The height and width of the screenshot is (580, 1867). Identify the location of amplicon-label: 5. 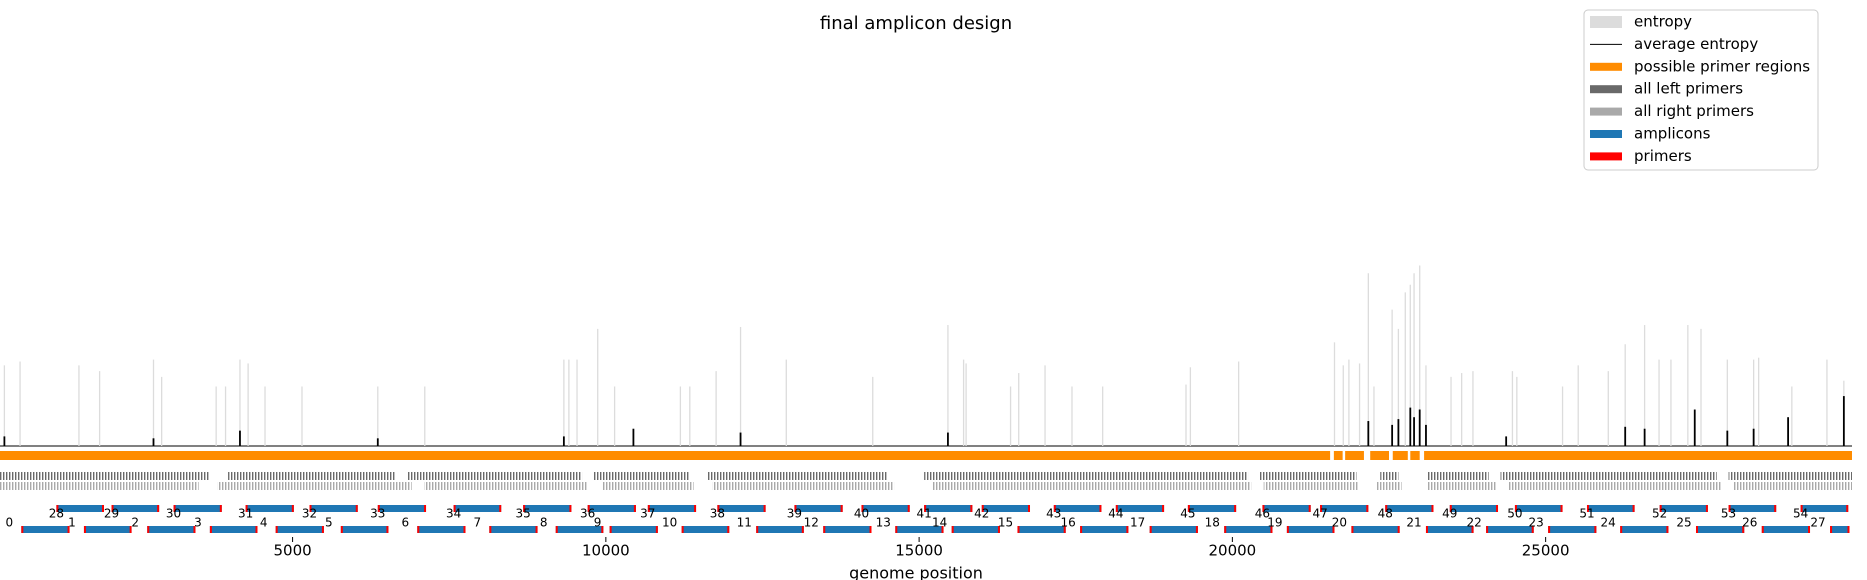
(329, 523).